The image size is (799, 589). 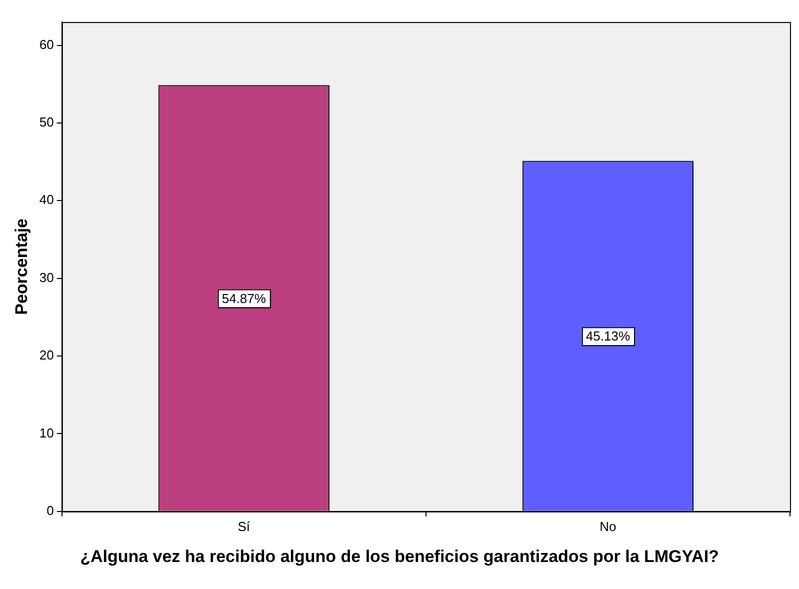 I want to click on x-tick-label: Sí, so click(x=244, y=526).